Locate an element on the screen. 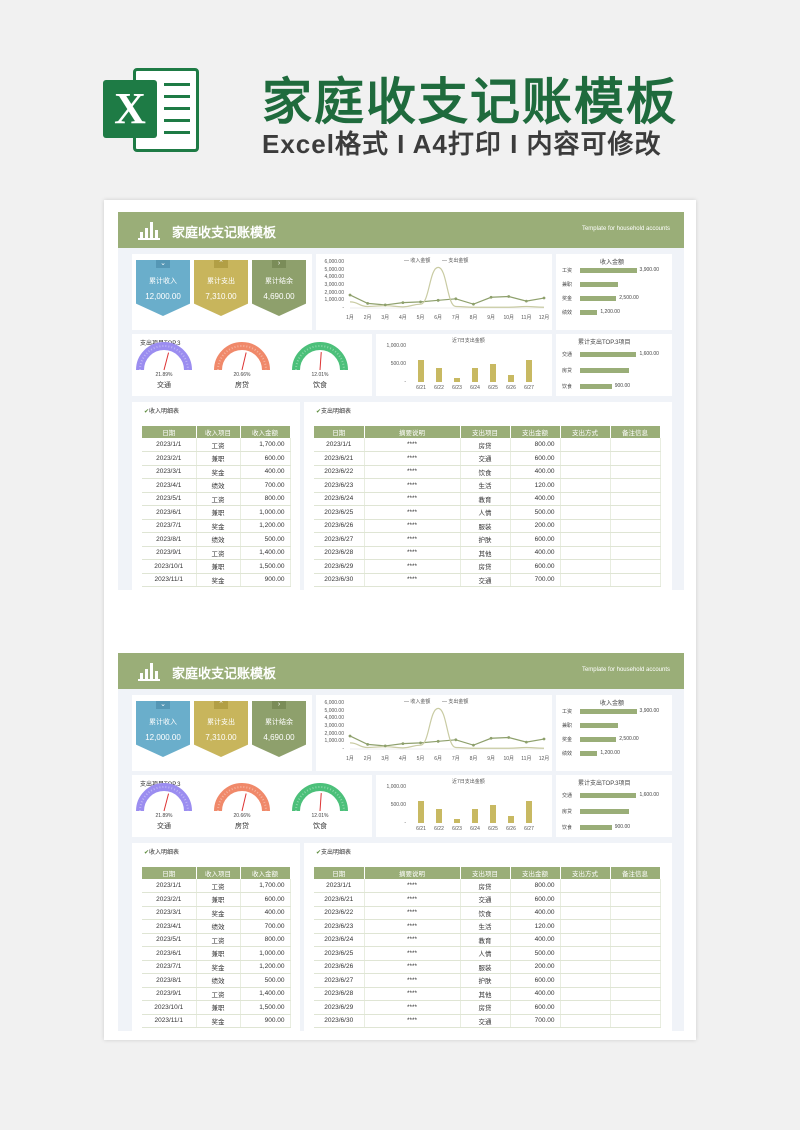 This screenshot has height=1130, width=800. table-cell: 2023/9/1 is located at coordinates (169, 553).